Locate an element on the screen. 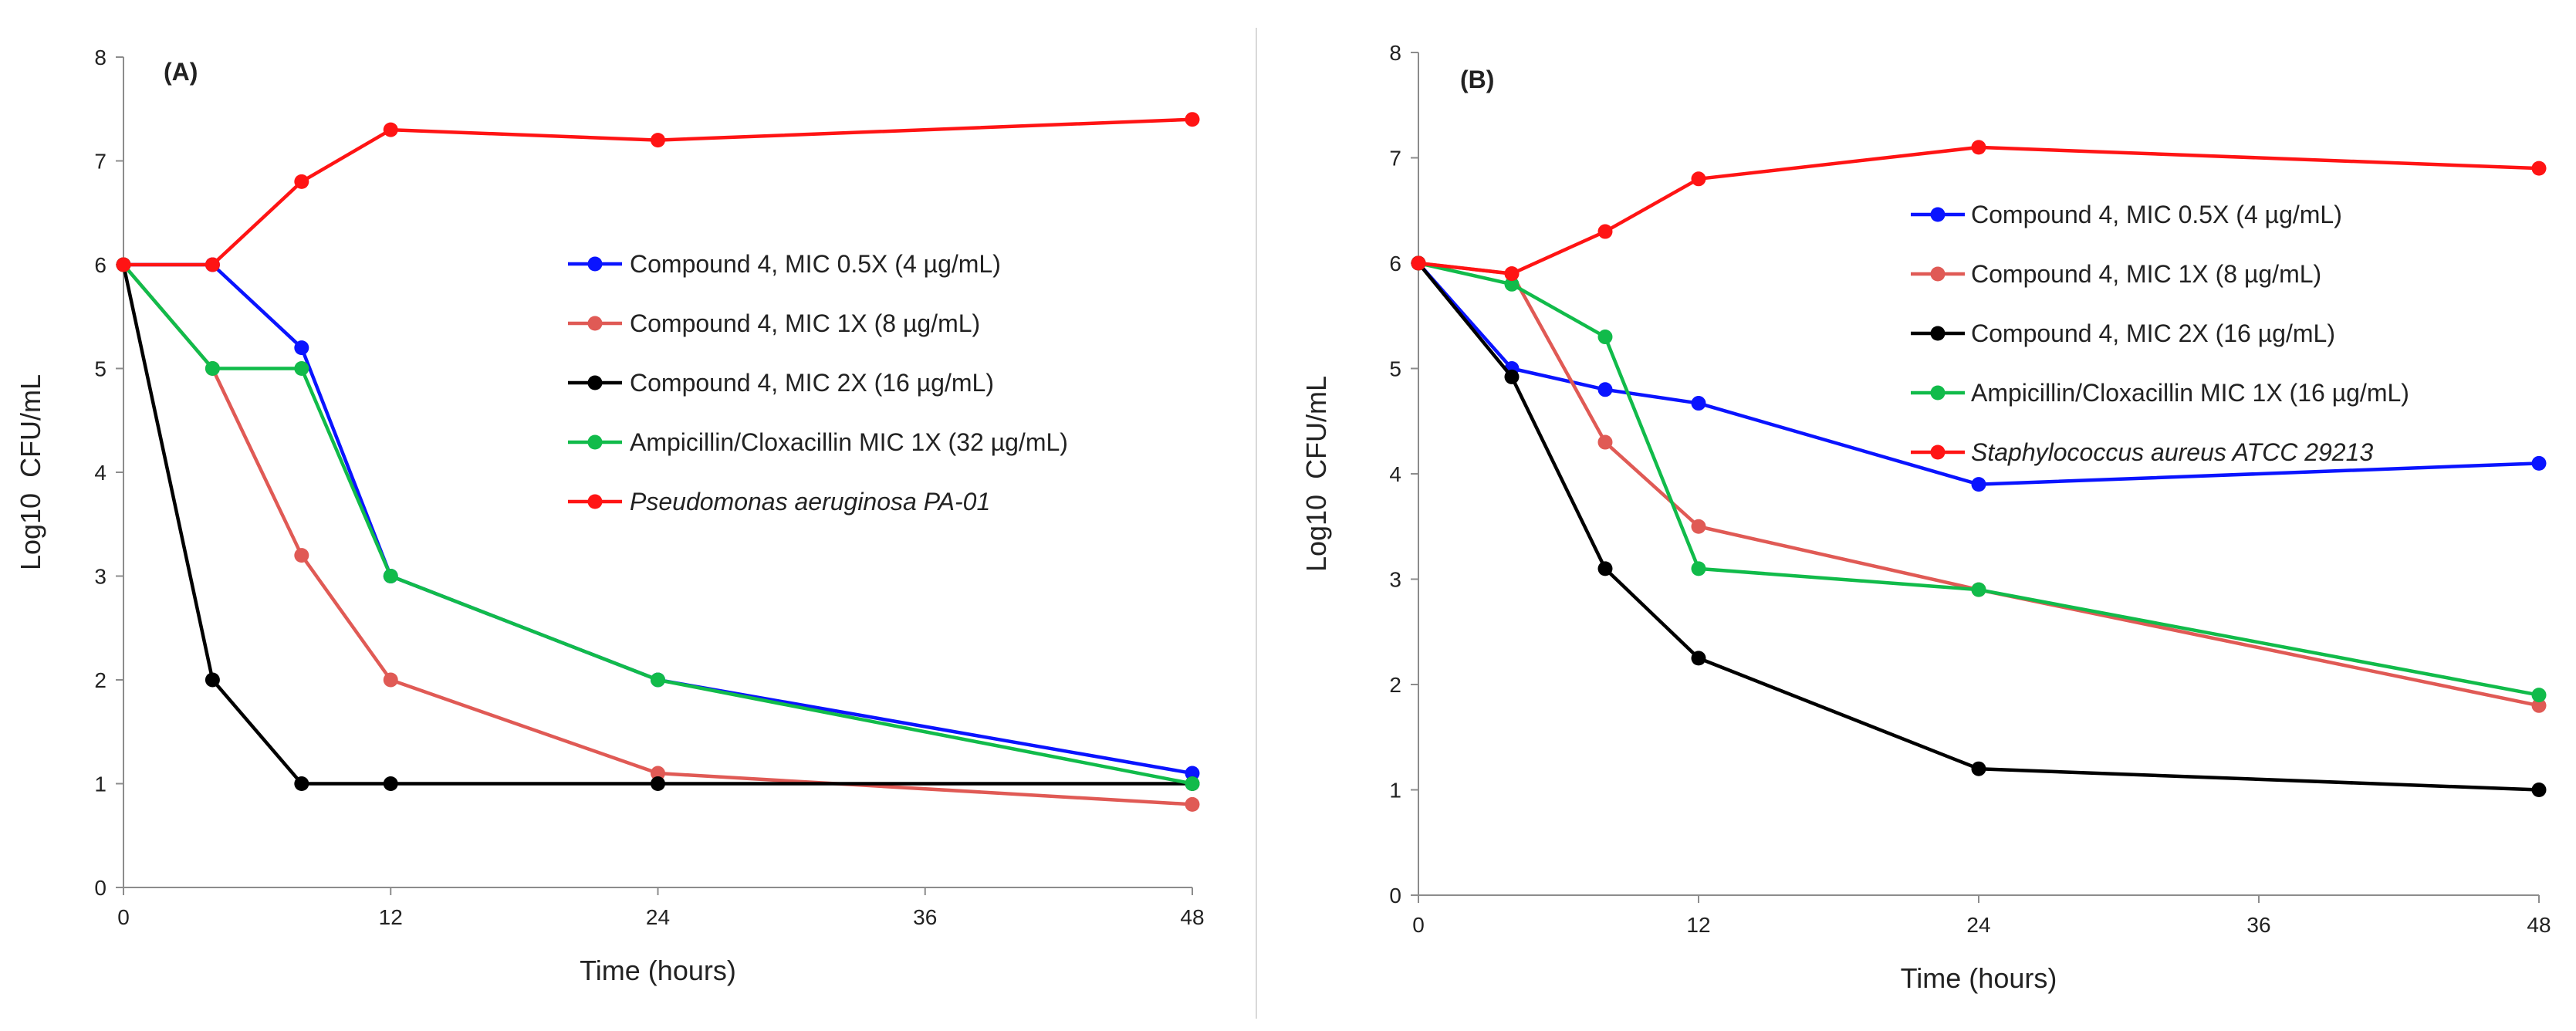 The image size is (2576, 1031). x-tick-label: 24 is located at coordinates (1978, 925).